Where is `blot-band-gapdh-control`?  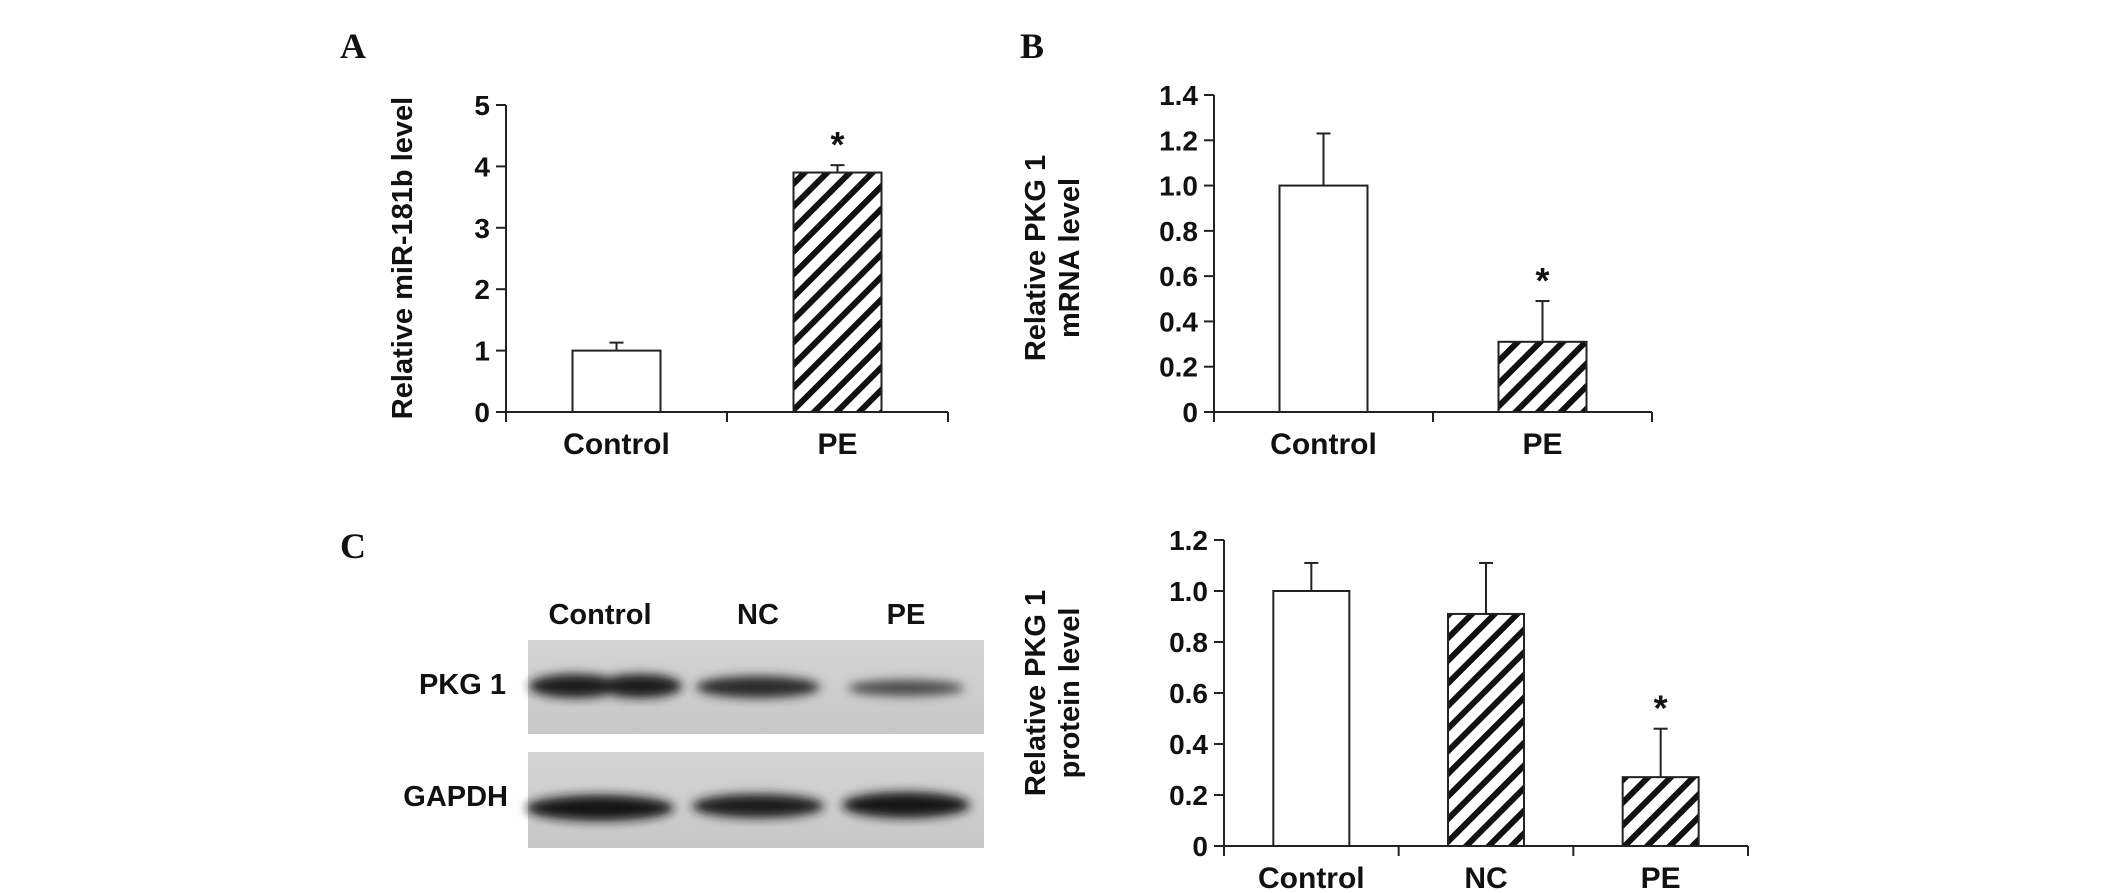 blot-band-gapdh-control is located at coordinates (600, 808).